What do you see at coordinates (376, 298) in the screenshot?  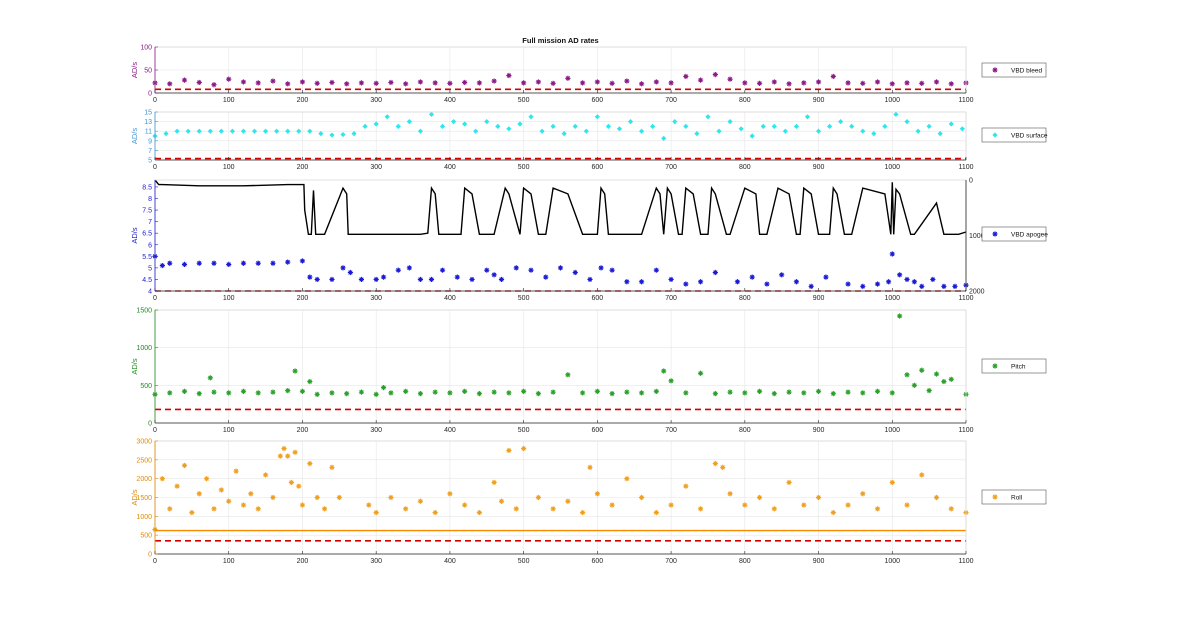 I see `x-tick-label: 300` at bounding box center [376, 298].